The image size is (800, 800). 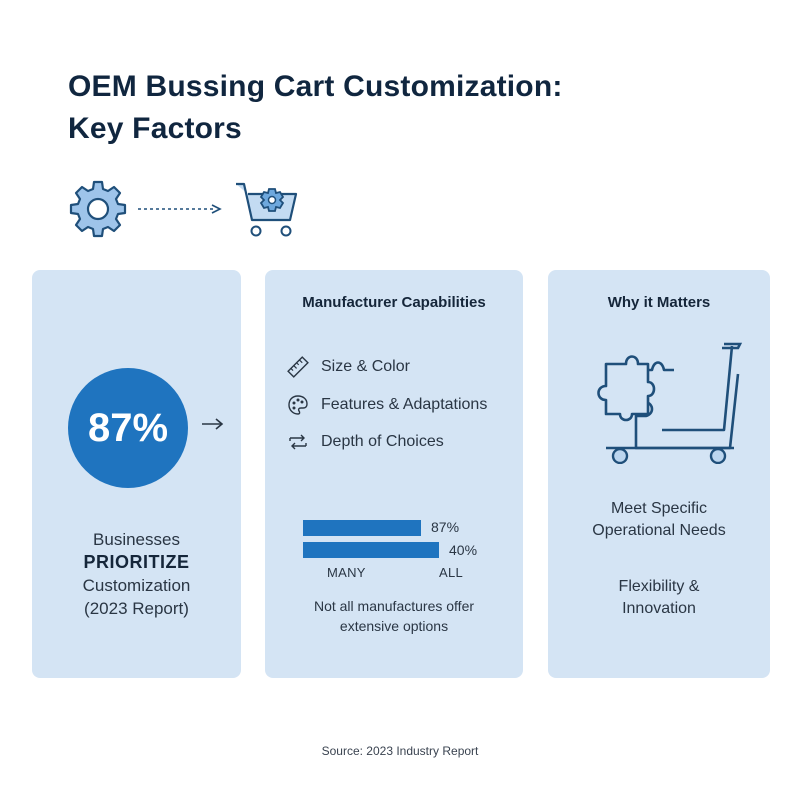 What do you see at coordinates (659, 530) in the screenshot?
I see `why-point-1-line-2: Operational Needs` at bounding box center [659, 530].